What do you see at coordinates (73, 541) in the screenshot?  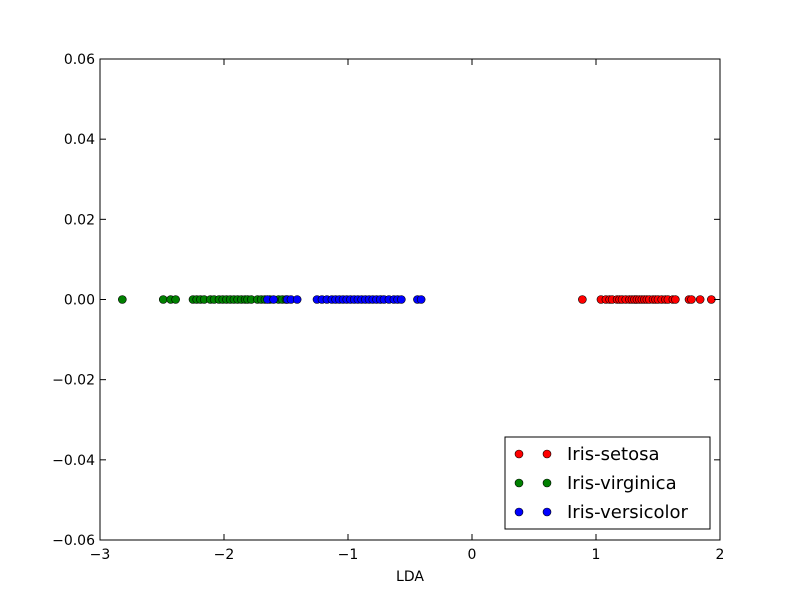 I see `y-tick-label: −0.06` at bounding box center [73, 541].